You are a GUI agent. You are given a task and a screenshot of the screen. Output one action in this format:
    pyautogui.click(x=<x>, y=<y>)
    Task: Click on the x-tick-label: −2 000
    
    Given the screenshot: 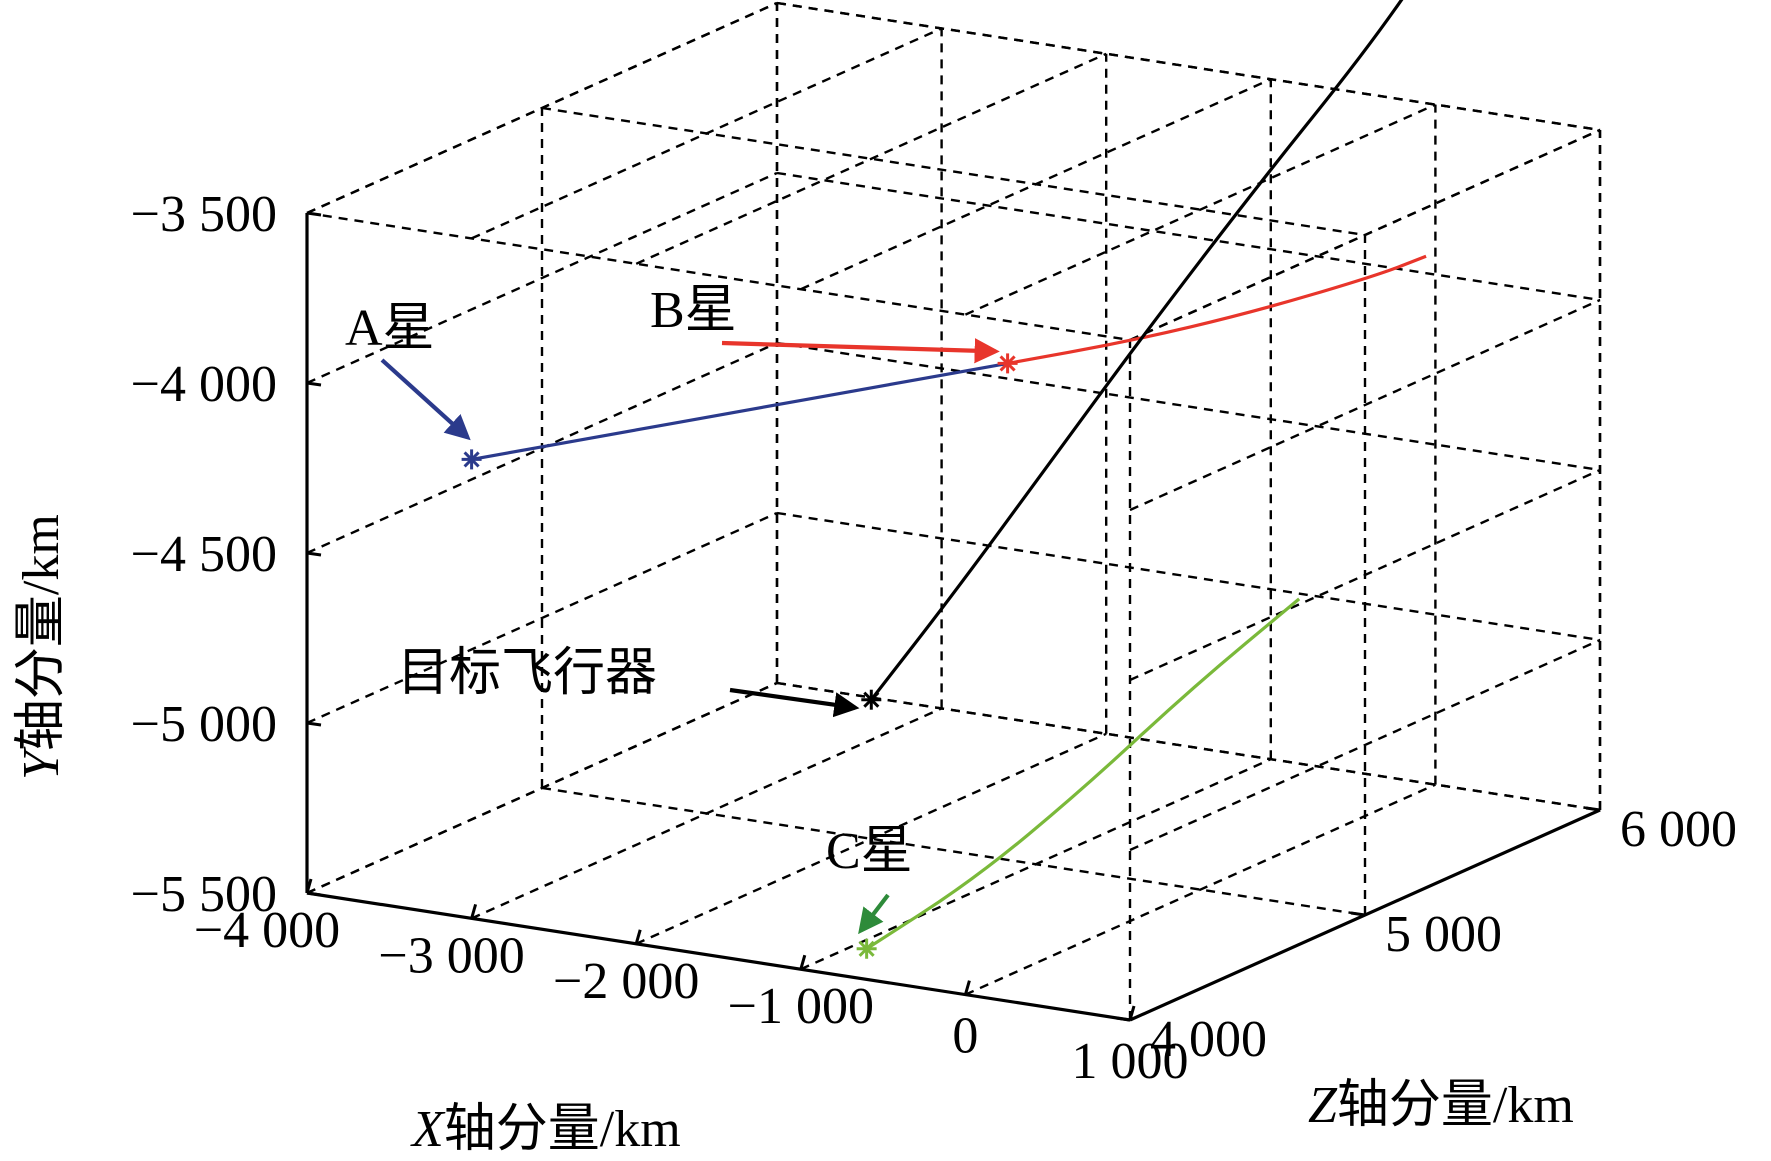 What is the action you would take?
    pyautogui.click(x=626, y=981)
    